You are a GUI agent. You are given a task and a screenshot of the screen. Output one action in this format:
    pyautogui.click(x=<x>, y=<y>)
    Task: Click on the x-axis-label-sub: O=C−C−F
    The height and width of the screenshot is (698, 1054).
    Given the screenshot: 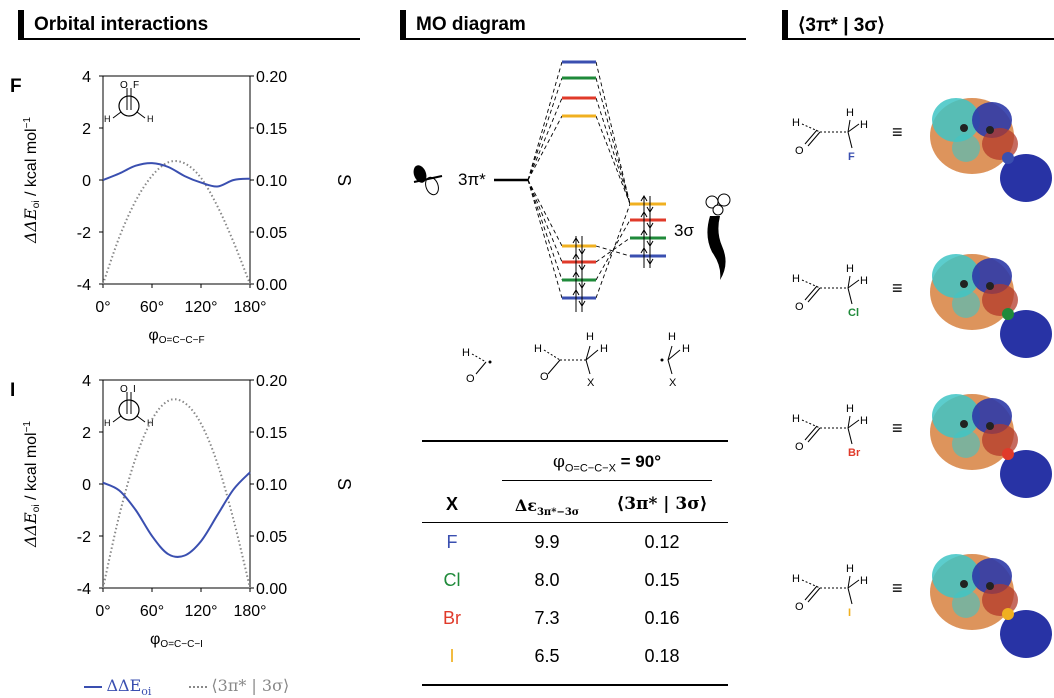 What is the action you would take?
    pyautogui.click(x=182, y=340)
    